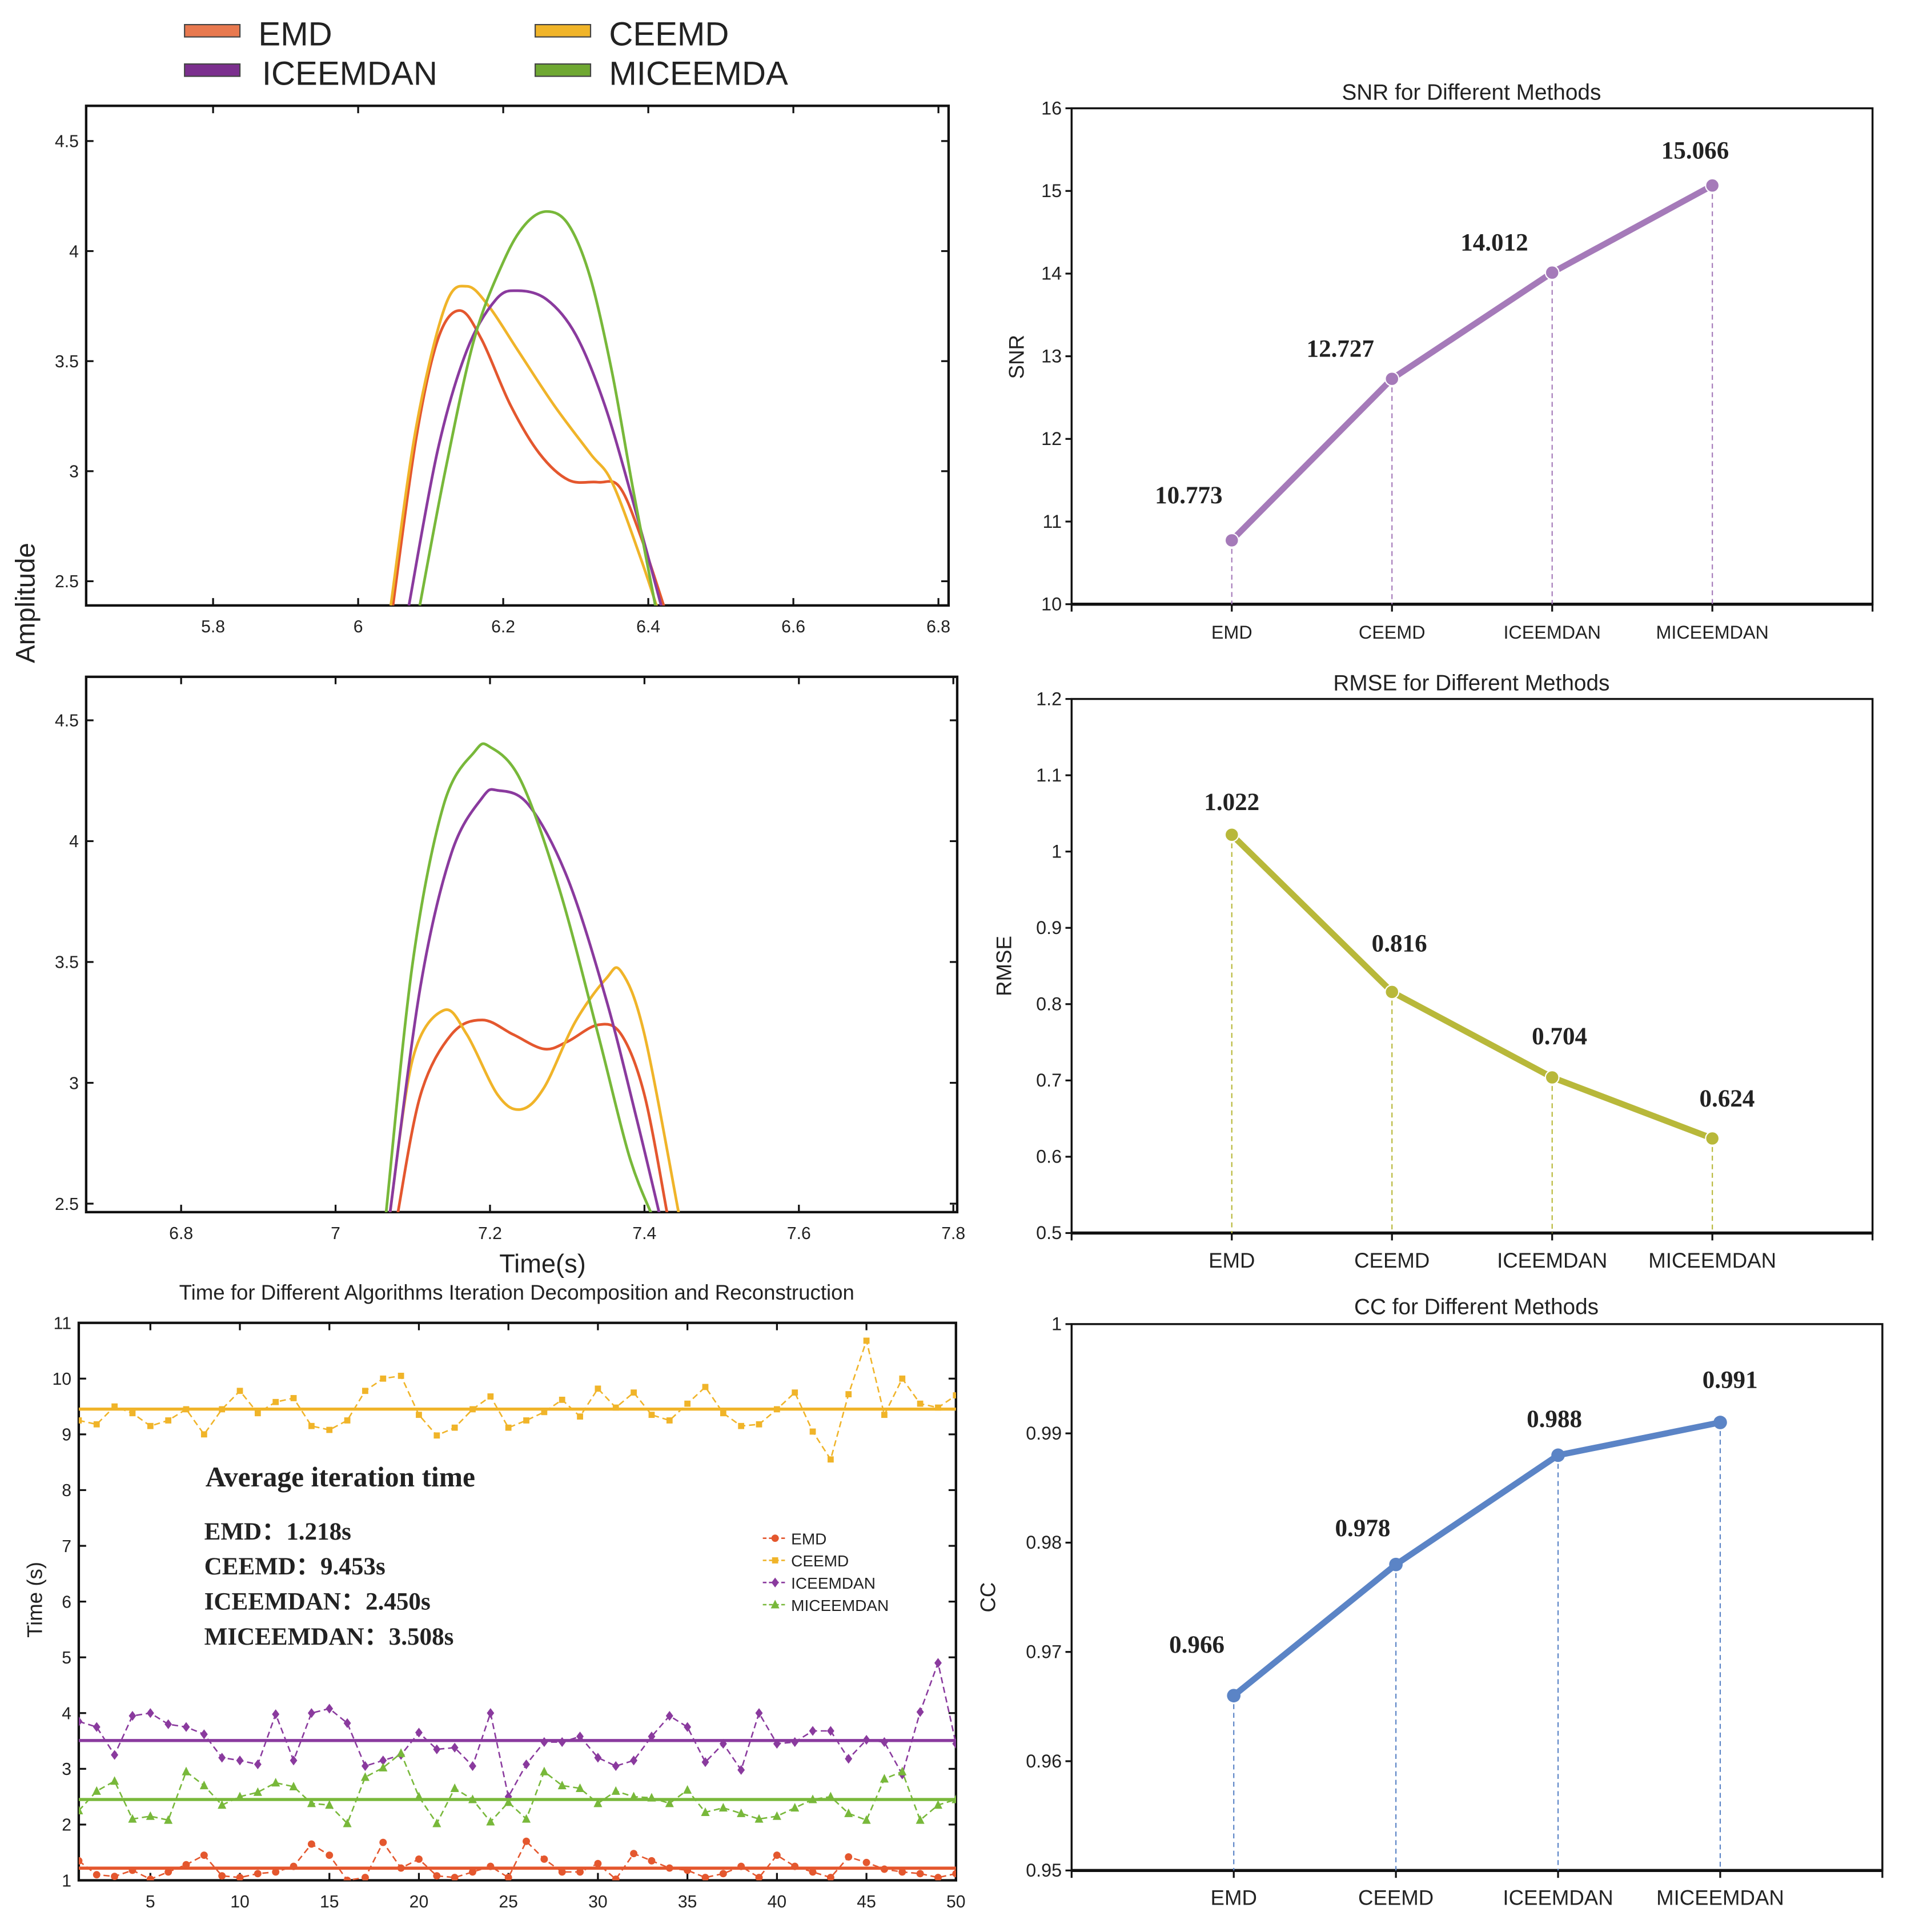 Image resolution: width=1907 pixels, height=1932 pixels. Describe the element at coordinates (358, 627) in the screenshot. I see `x-tick-label: 6` at that location.